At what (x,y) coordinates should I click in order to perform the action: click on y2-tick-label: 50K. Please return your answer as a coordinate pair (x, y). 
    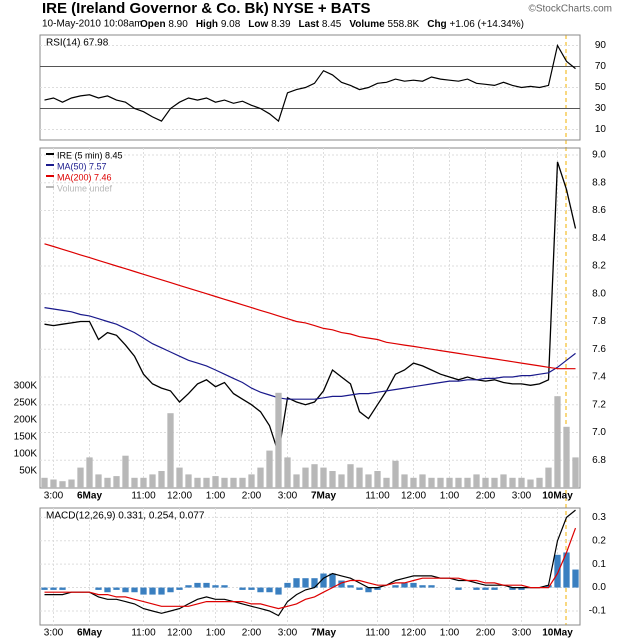
    Looking at the image, I should click on (28, 471).